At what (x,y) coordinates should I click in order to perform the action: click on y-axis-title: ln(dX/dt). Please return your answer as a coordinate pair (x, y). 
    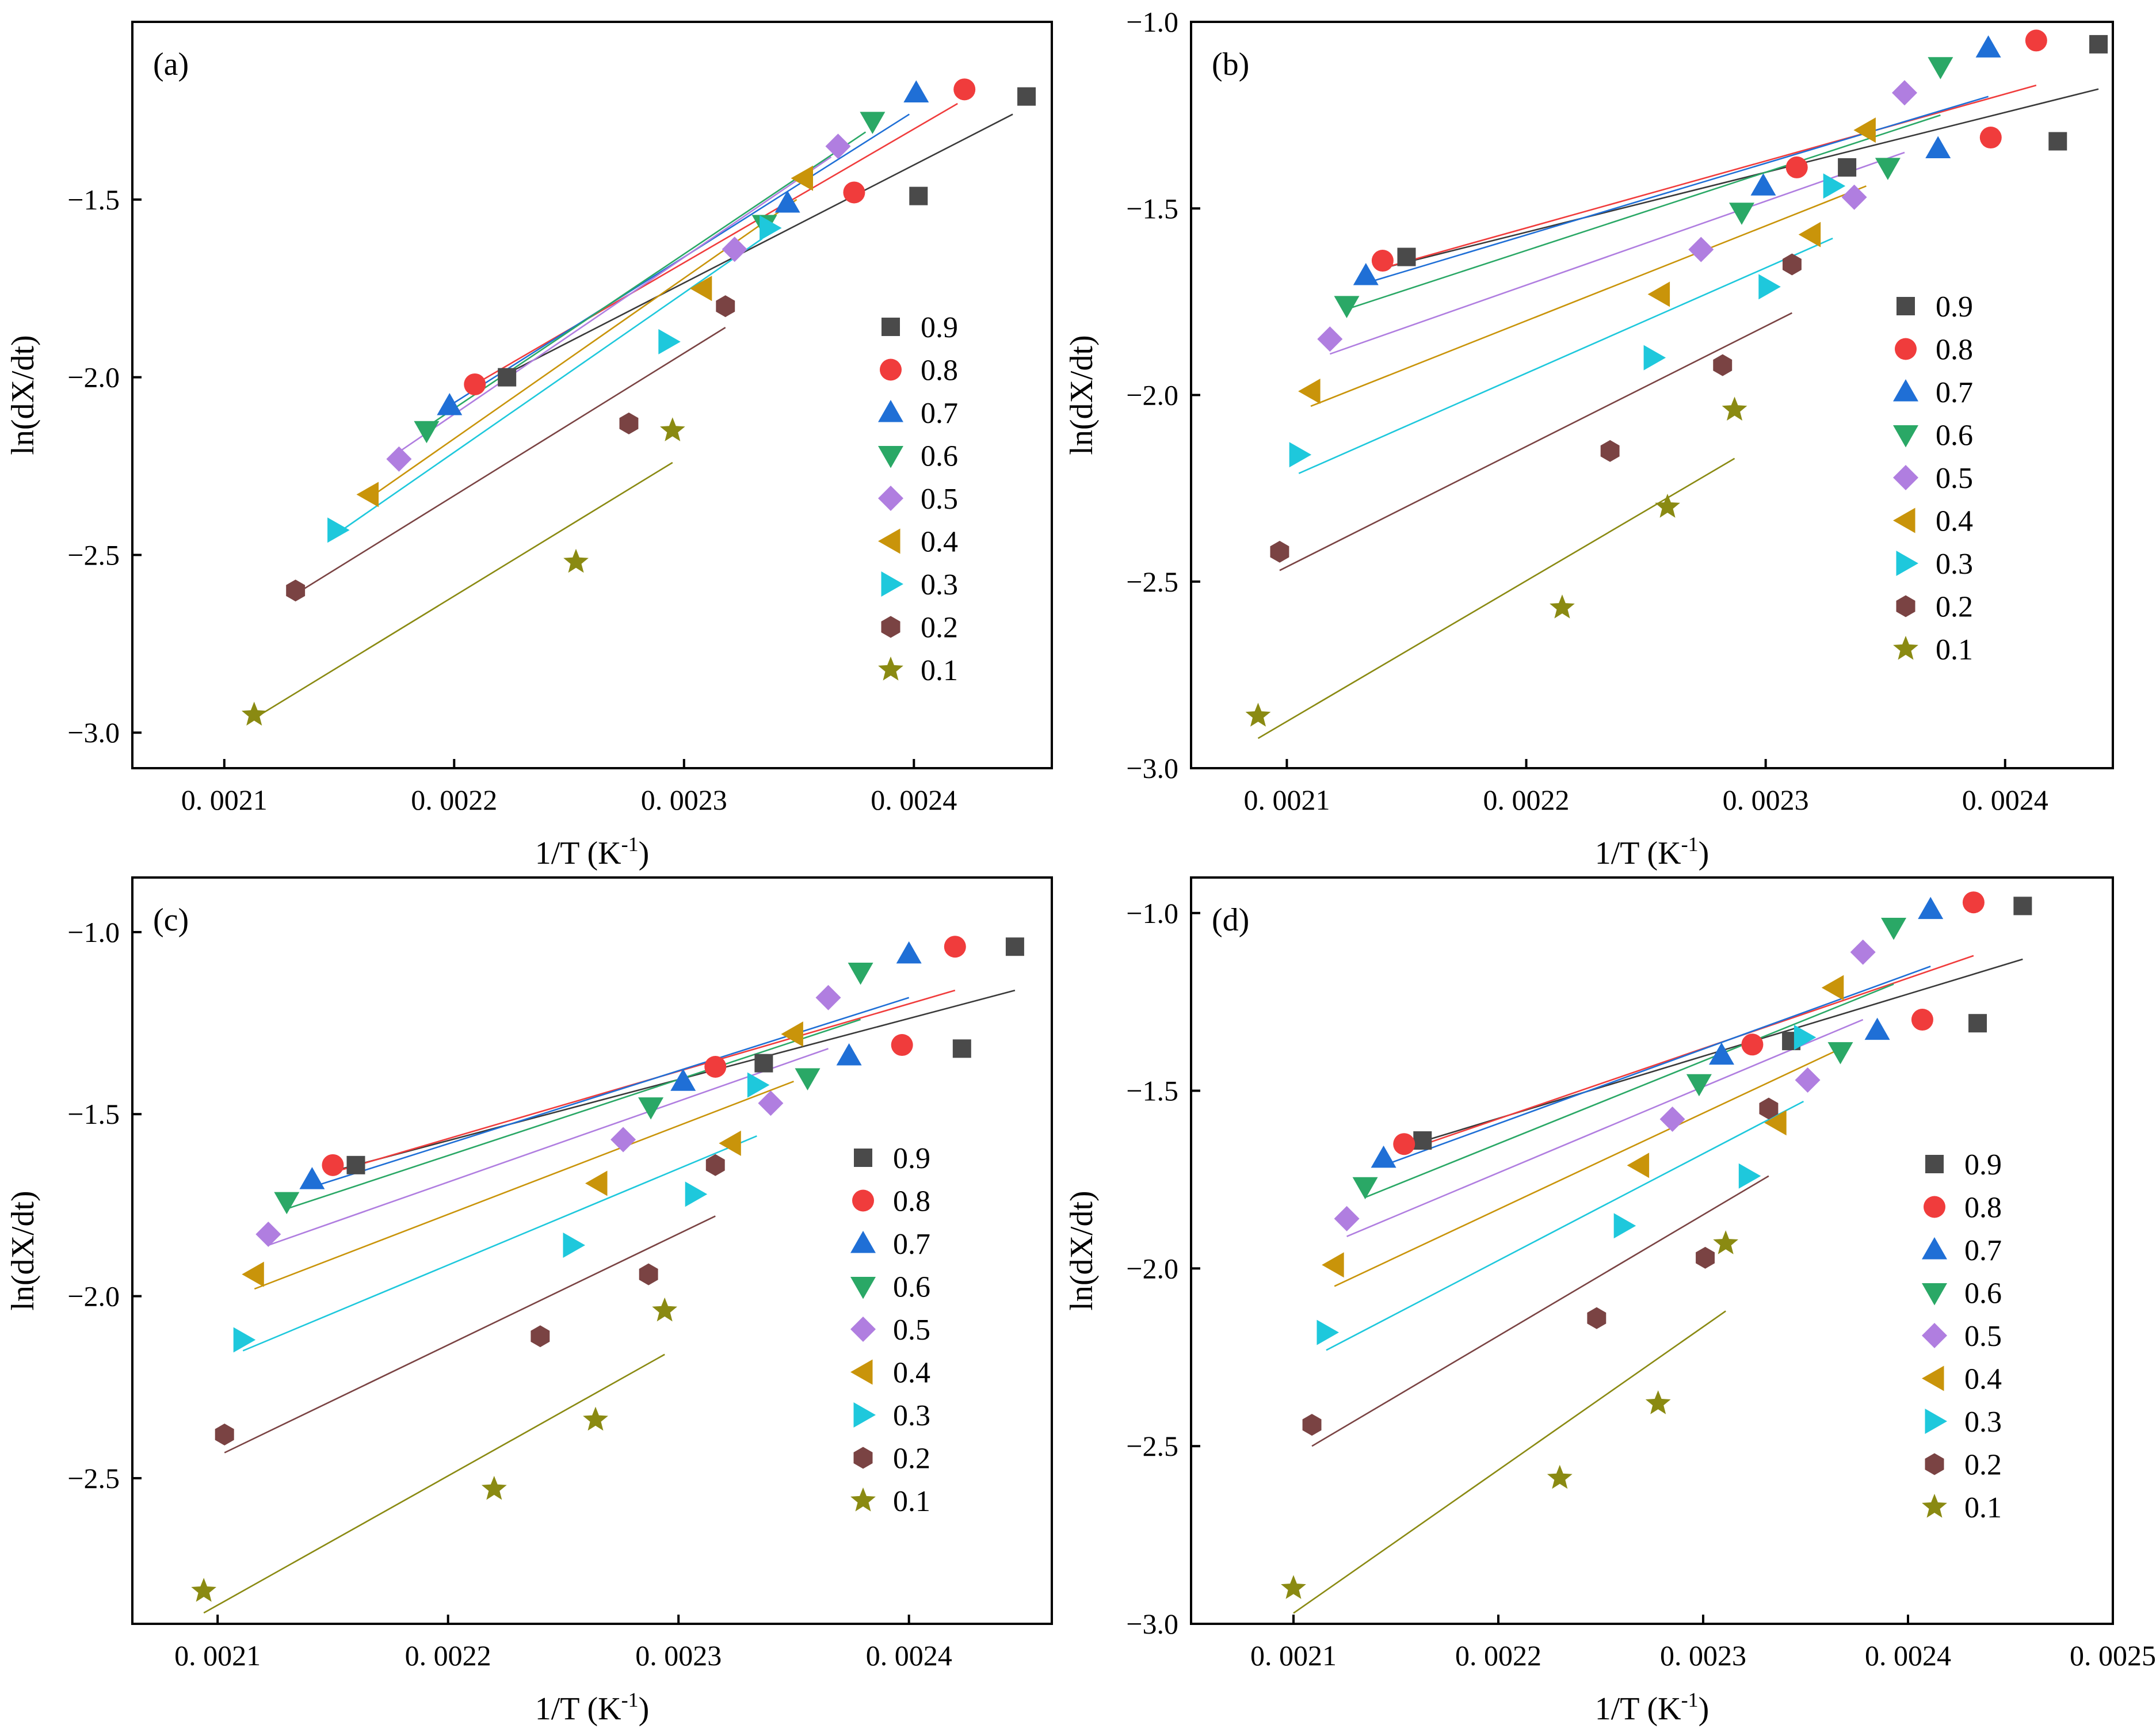
    Looking at the image, I should click on (1082, 395).